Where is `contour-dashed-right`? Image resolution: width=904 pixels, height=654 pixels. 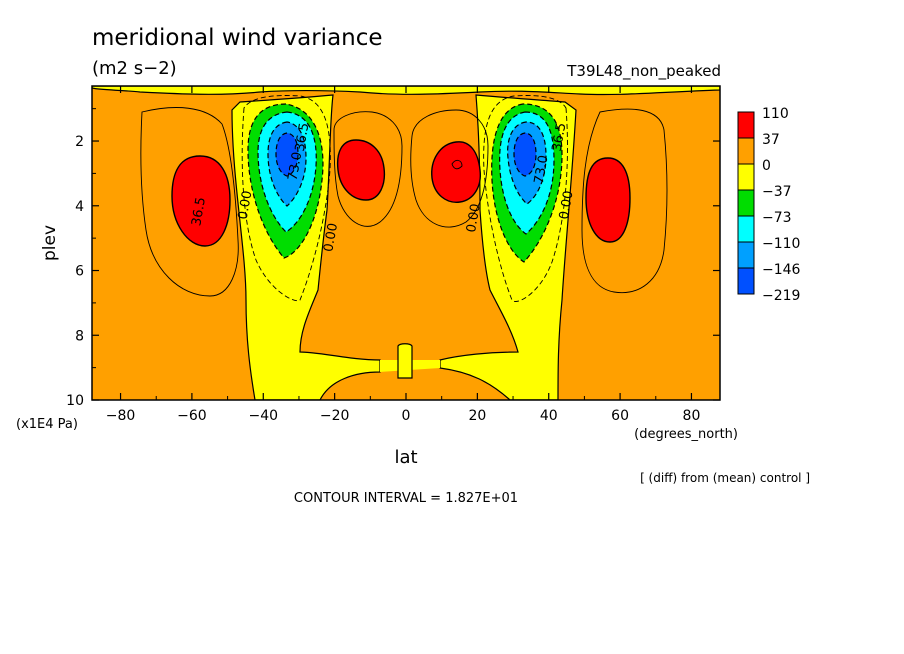
contour-dashed-right is located at coordinates (525, 198).